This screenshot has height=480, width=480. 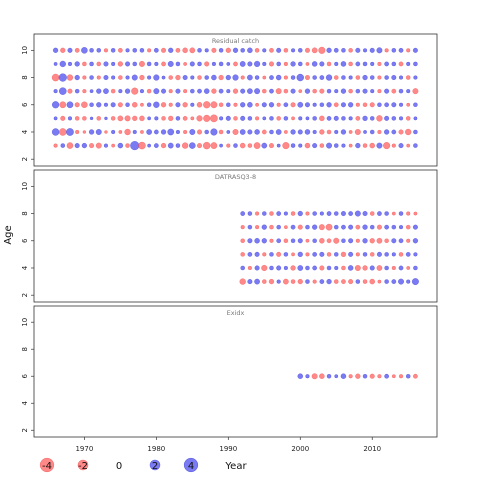 What do you see at coordinates (143, 465) in the screenshot?
I see `legend: -4 -2 0 2 4 Year` at bounding box center [143, 465].